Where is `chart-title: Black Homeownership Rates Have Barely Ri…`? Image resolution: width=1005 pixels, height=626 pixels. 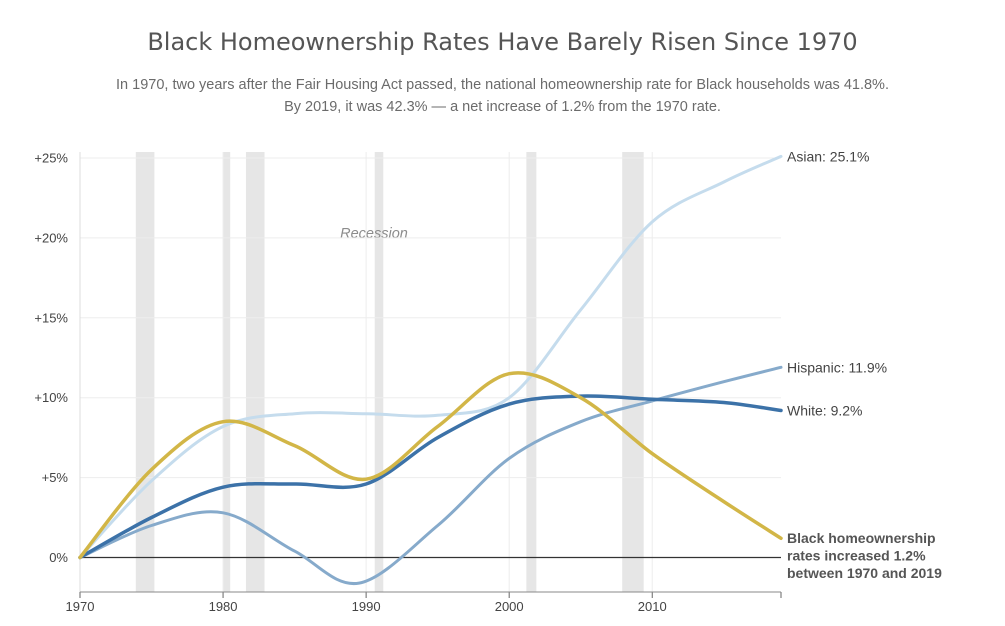
chart-title: Black Homeownership Rates Have Barely Ri… is located at coordinates (502, 42).